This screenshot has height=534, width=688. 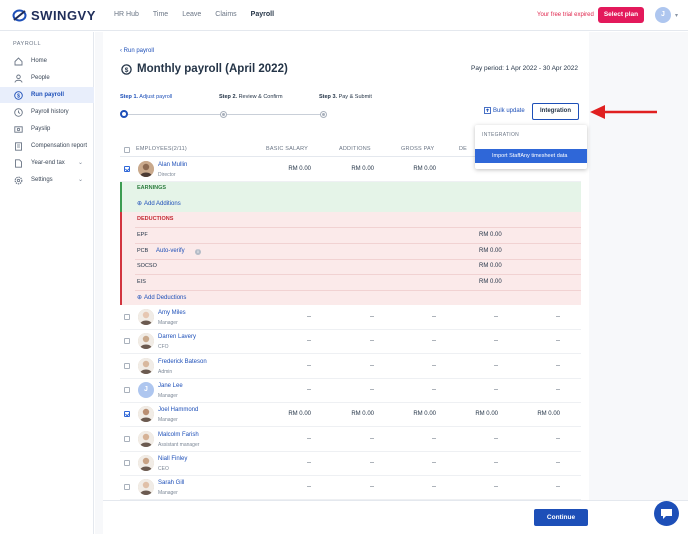 What do you see at coordinates (127, 150) in the screenshot?
I see `select-all-checkbox` at bounding box center [127, 150].